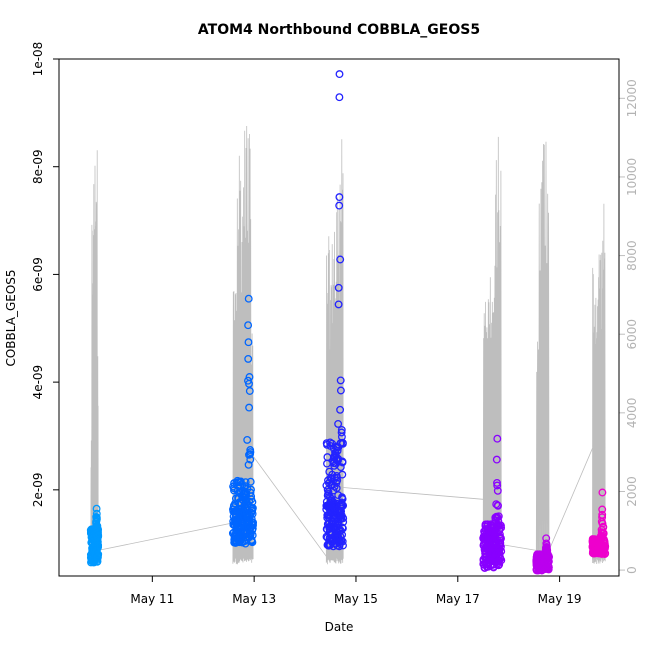 The height and width of the screenshot is (650, 650). What do you see at coordinates (560, 599) in the screenshot?
I see `x-tick-label: May 19` at bounding box center [560, 599].